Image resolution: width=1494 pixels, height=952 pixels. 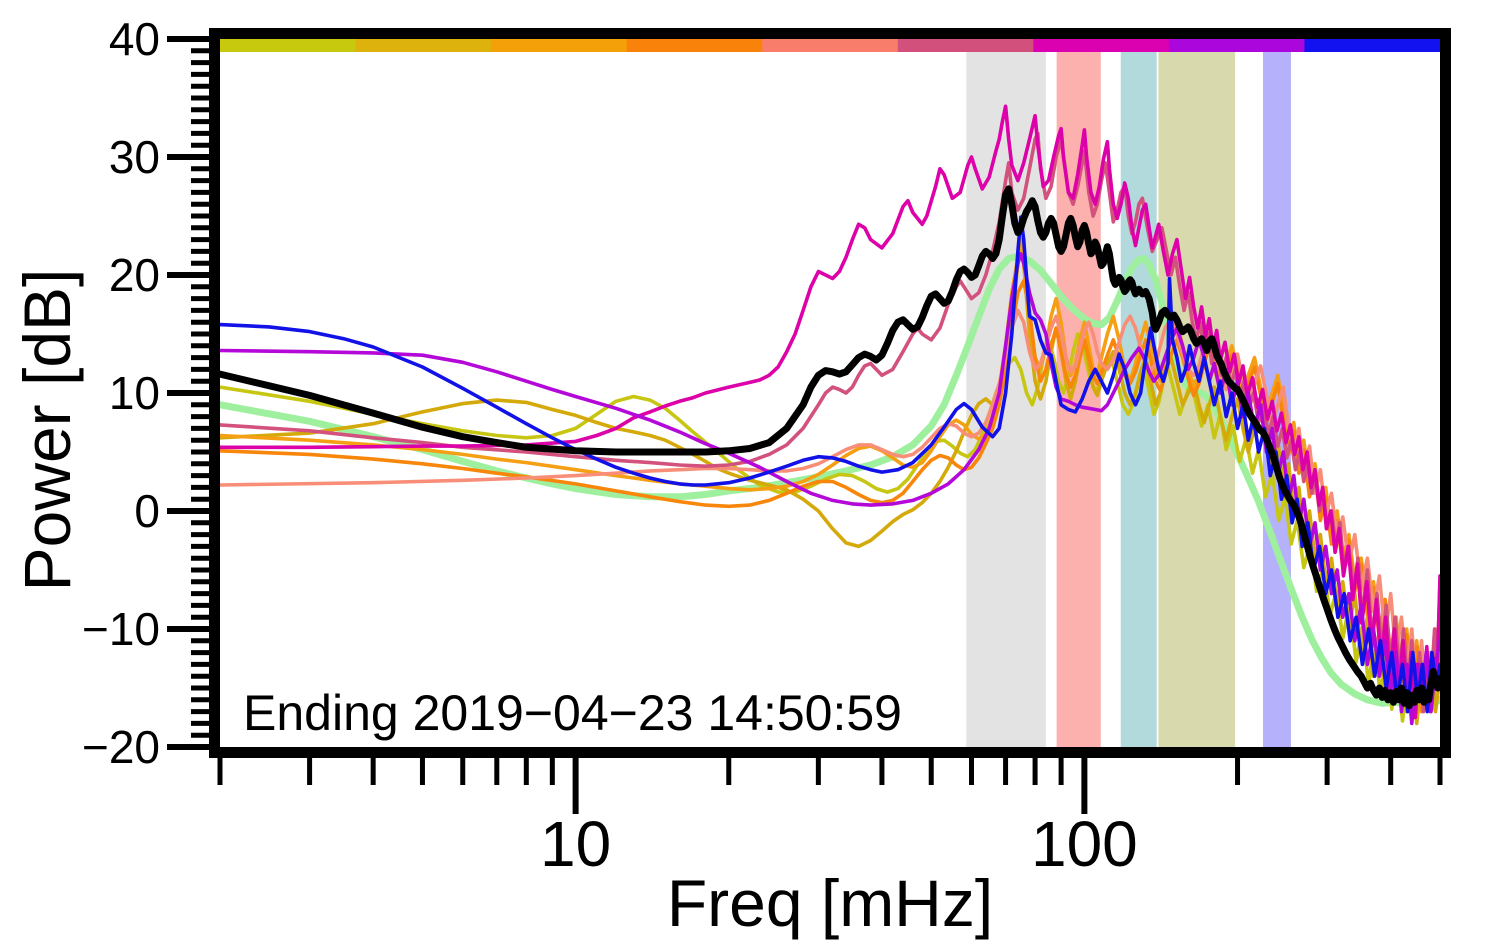 I want to click on x-axis-ticks: 10 100, so click(x=830, y=819).